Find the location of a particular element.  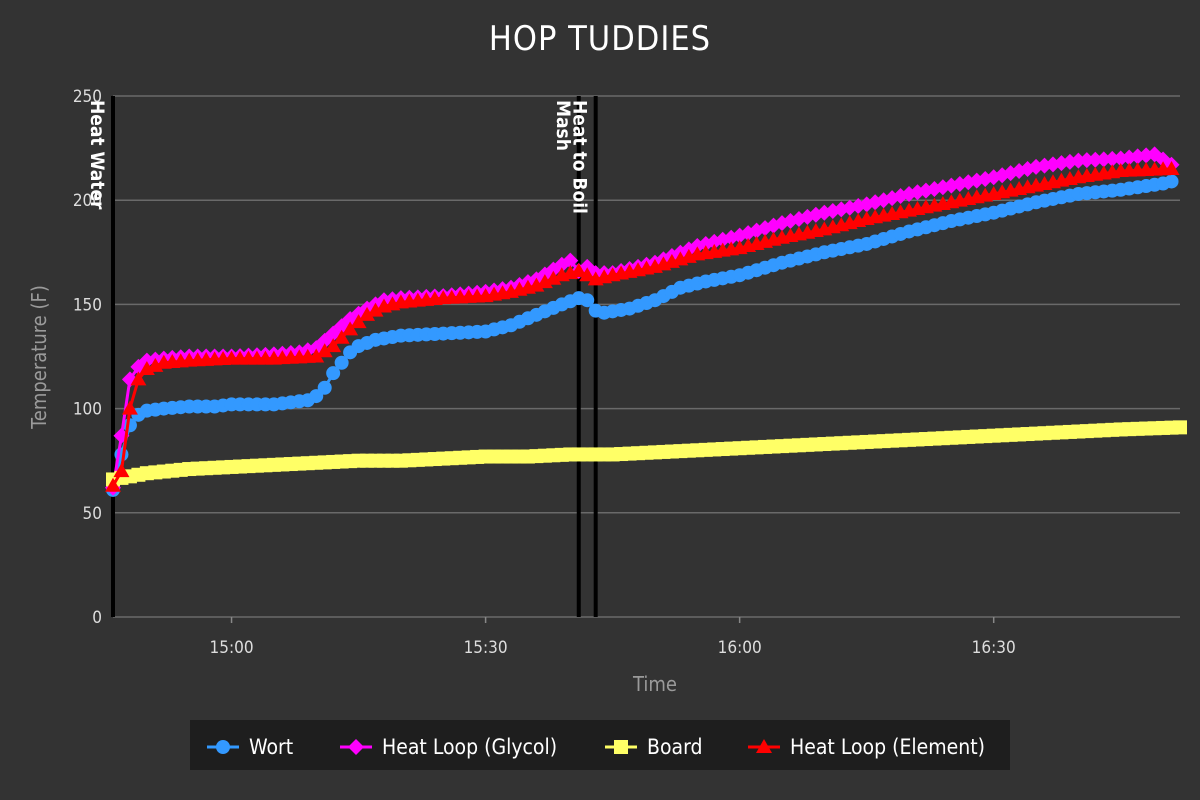

legend-item: Wort is located at coordinates (250, 747).